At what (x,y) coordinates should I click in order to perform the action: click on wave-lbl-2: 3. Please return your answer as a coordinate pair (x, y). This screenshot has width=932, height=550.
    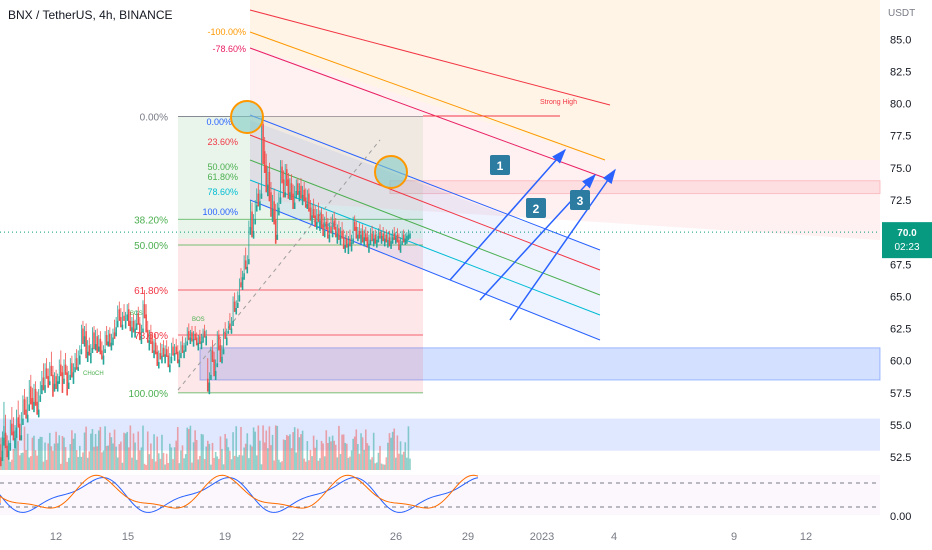
    Looking at the image, I should click on (580, 201).